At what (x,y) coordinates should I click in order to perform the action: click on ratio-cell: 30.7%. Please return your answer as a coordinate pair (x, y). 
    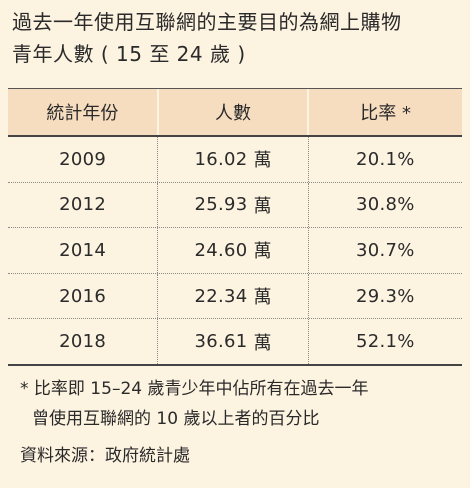
    Looking at the image, I should click on (384, 250).